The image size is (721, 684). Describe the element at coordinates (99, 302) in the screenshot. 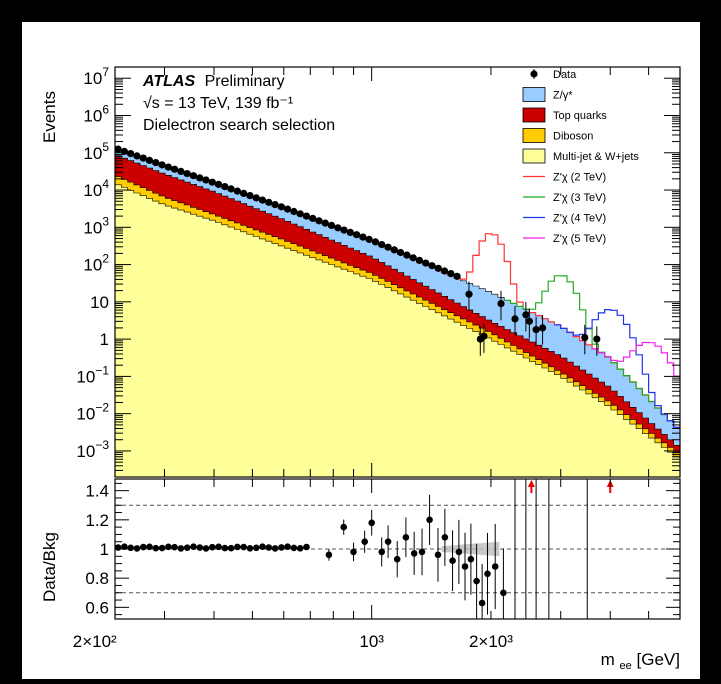

I see `y-tick-label: 10` at that location.